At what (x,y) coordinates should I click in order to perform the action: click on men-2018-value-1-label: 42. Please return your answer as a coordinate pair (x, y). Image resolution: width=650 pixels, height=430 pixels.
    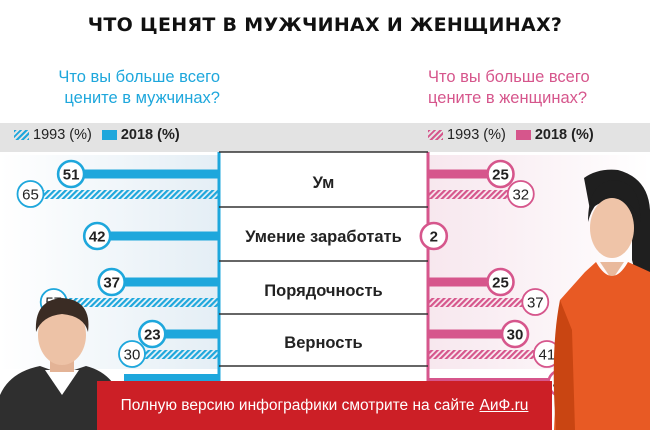
    Looking at the image, I should click on (97, 237).